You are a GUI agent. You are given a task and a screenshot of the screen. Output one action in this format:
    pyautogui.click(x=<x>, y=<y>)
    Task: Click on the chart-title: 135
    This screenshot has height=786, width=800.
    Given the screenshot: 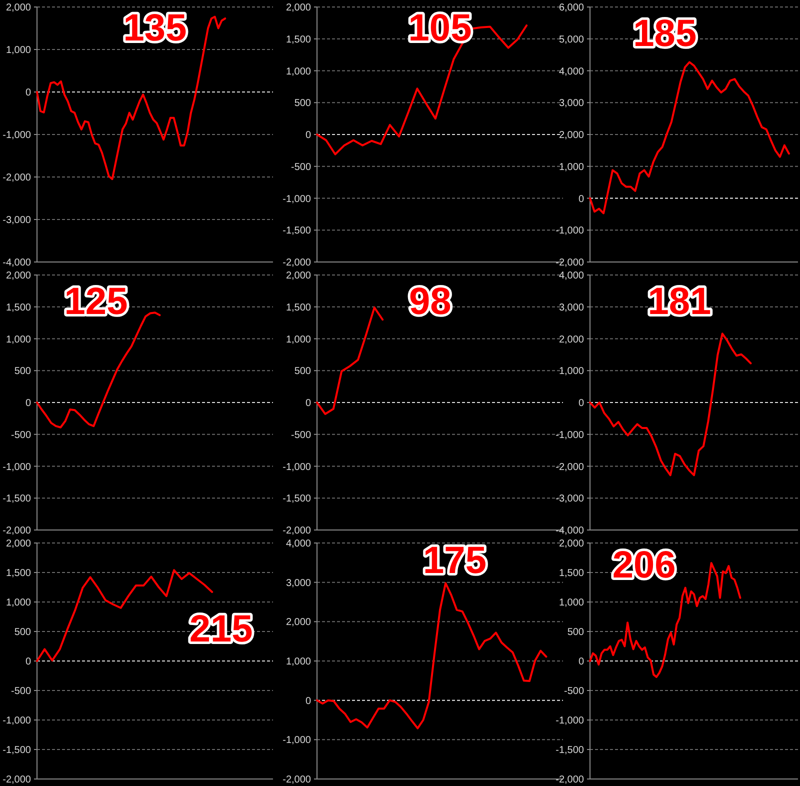 What is the action you would take?
    pyautogui.click(x=155, y=29)
    